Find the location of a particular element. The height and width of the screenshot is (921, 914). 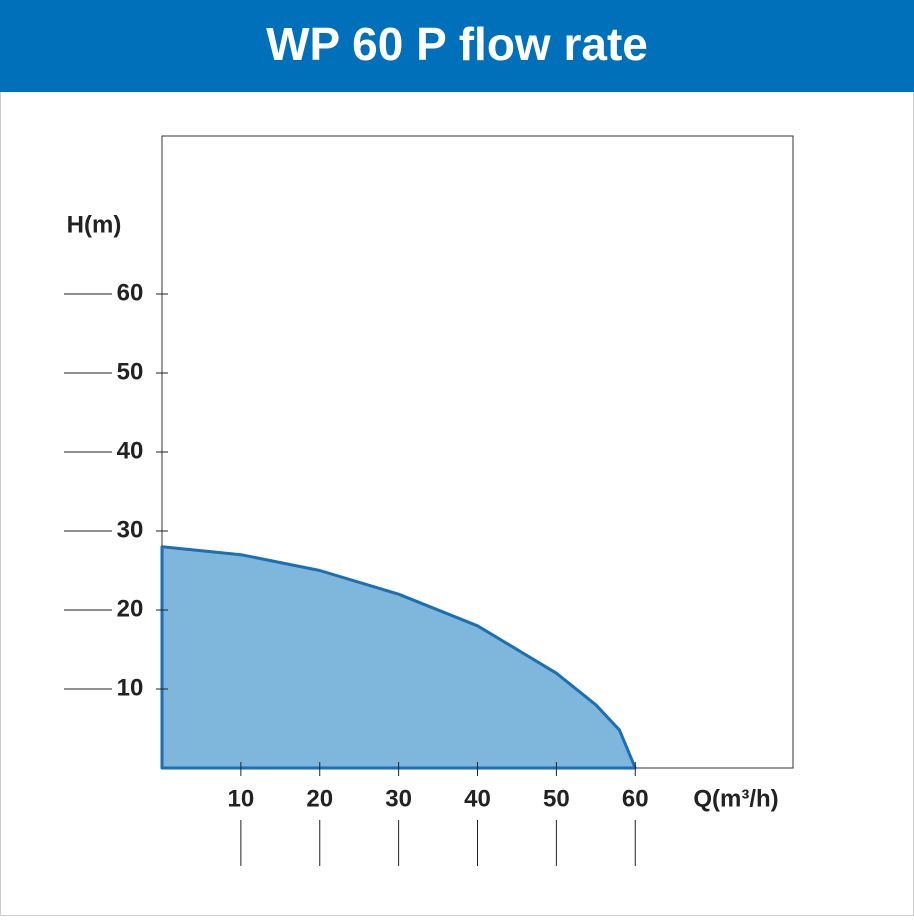

x-tick-label: 10 is located at coordinates (241, 798).